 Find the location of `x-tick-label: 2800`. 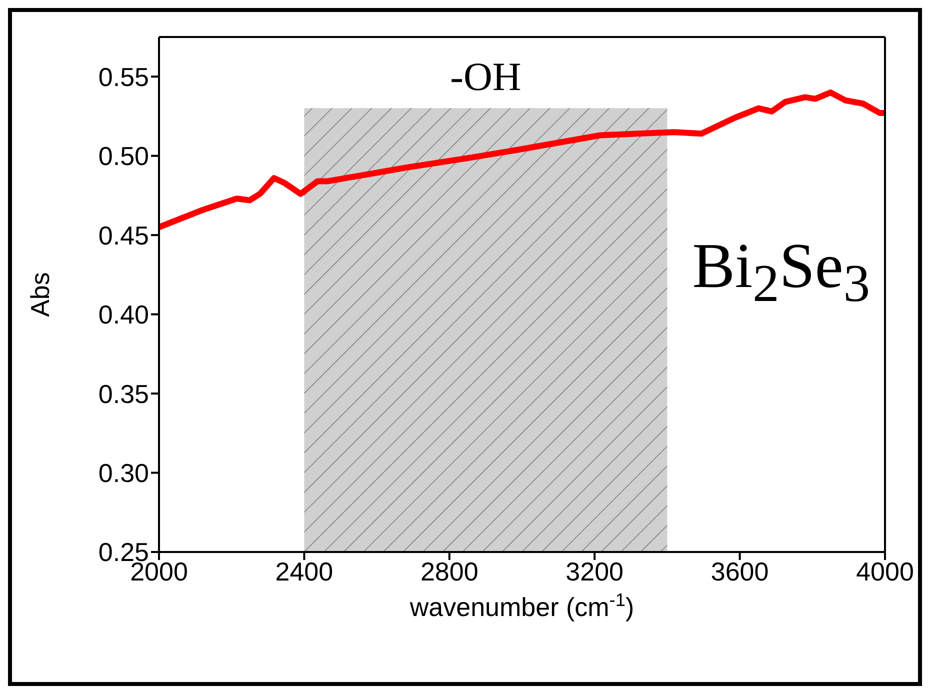

x-tick-label: 2800 is located at coordinates (449, 571).